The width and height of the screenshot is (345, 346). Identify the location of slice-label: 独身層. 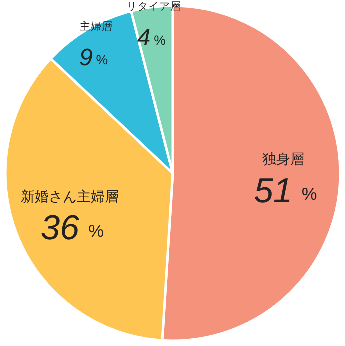
(283, 160).